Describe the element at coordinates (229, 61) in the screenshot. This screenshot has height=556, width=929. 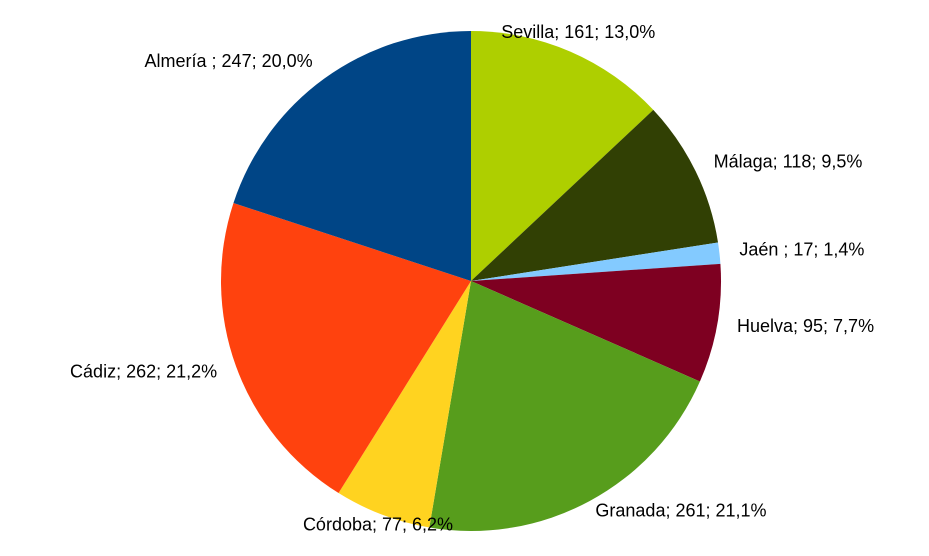
I see `slice-label: Almería ; 247; 20,0%` at that location.